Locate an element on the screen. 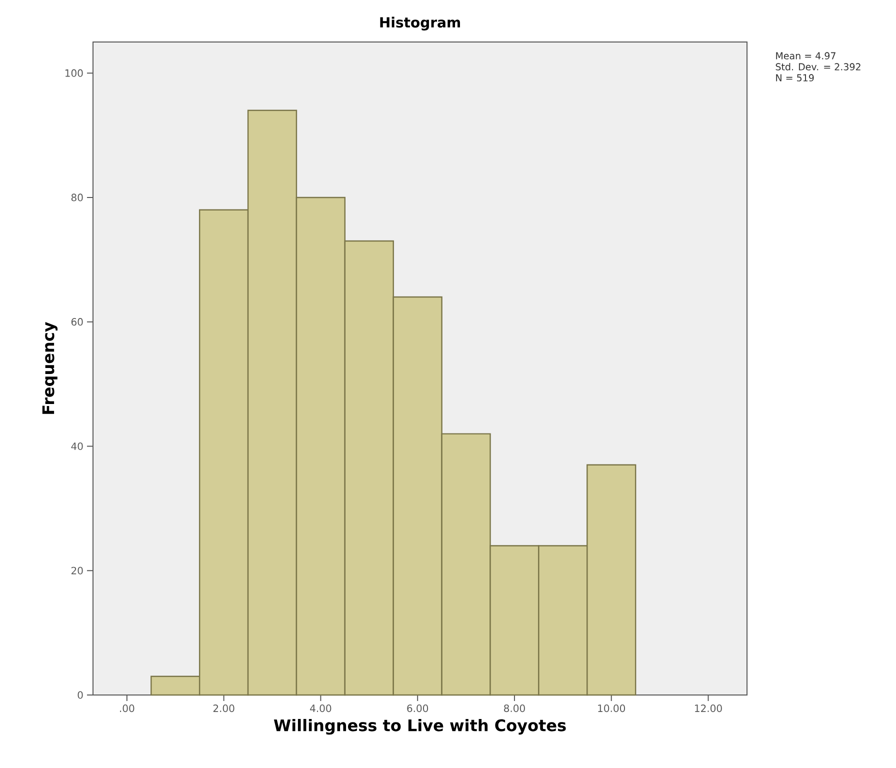  y-tick-label: 80 is located at coordinates (77, 198).